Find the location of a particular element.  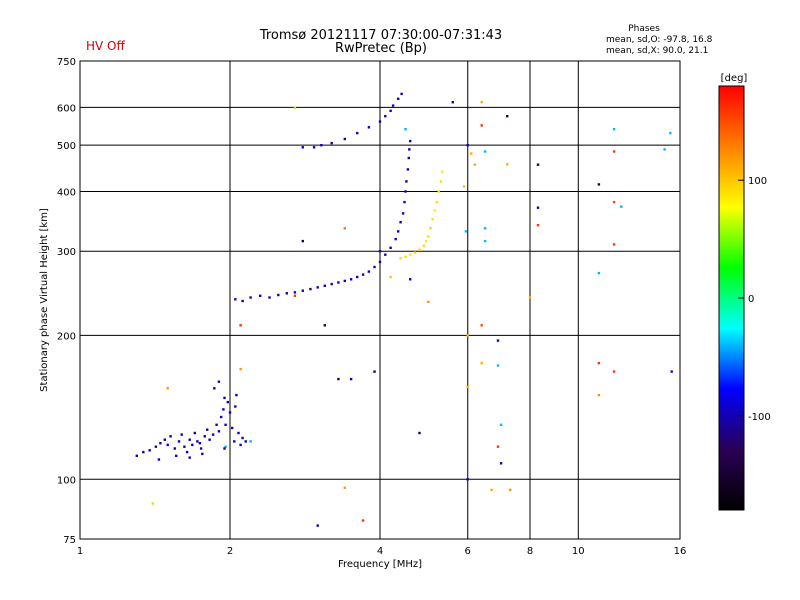

y-tick-label: 400 is located at coordinates (66, 192).